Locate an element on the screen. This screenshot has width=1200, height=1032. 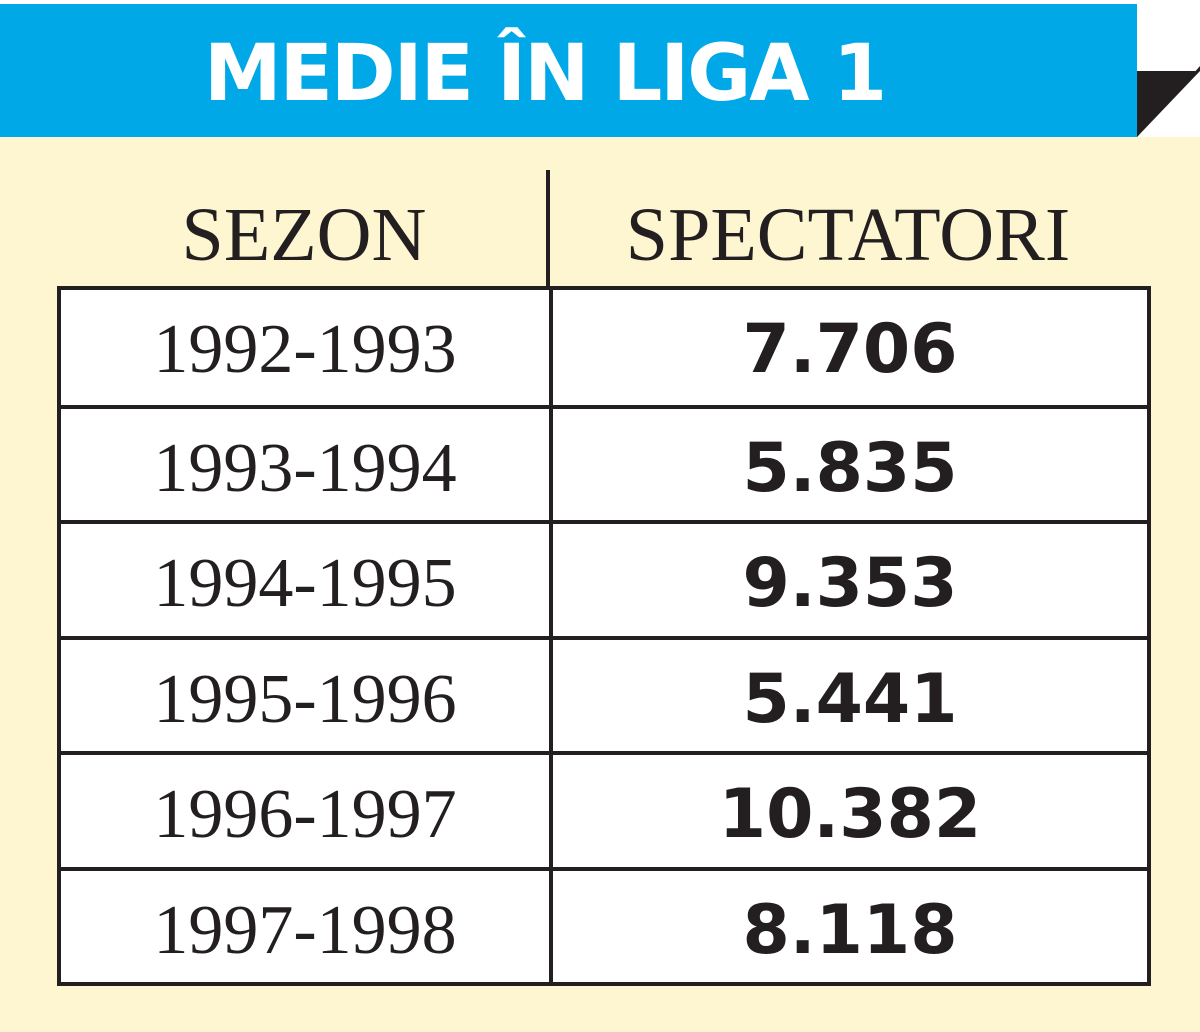
top-margin is located at coordinates (600, 2).